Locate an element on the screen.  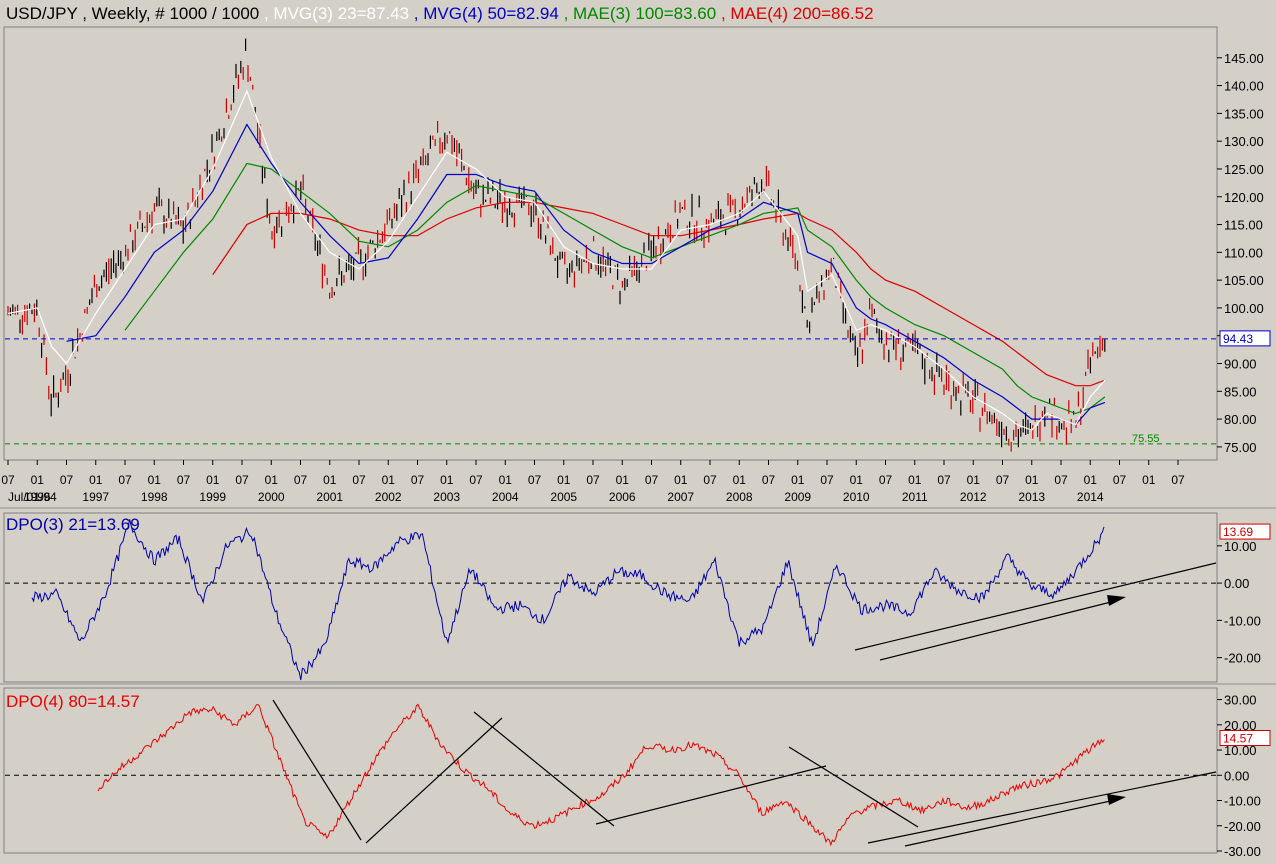
y-tick-label: 145.00 is located at coordinates (1244, 58).